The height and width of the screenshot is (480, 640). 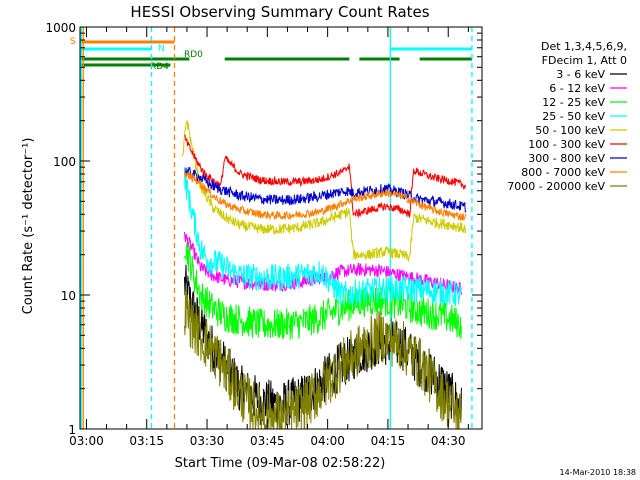 What do you see at coordinates (448, 441) in the screenshot?
I see `x-tick-label: 04:30` at bounding box center [448, 441].